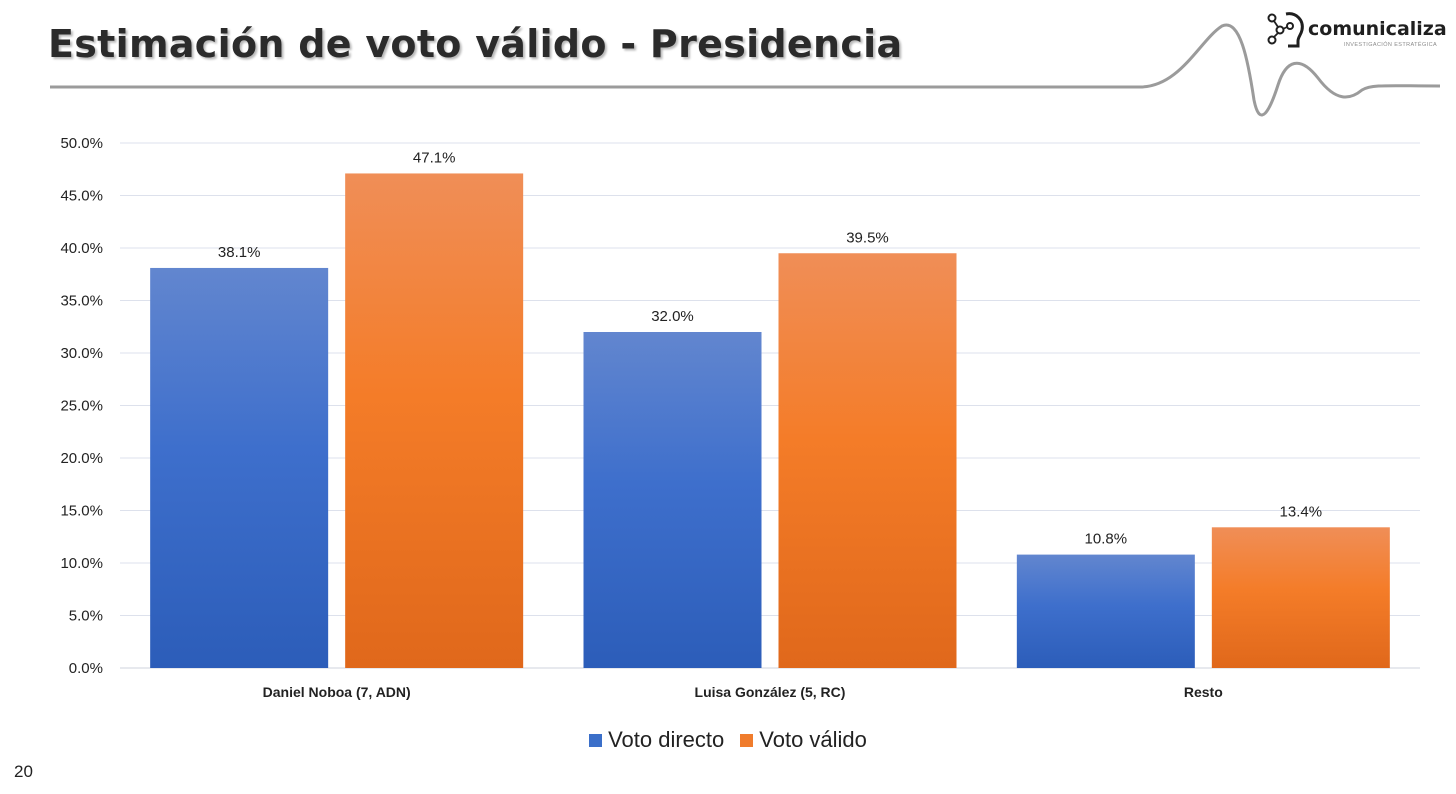 Image resolution: width=1456 pixels, height=794 pixels. I want to click on y-tick-label: 50.0%, so click(81, 143).